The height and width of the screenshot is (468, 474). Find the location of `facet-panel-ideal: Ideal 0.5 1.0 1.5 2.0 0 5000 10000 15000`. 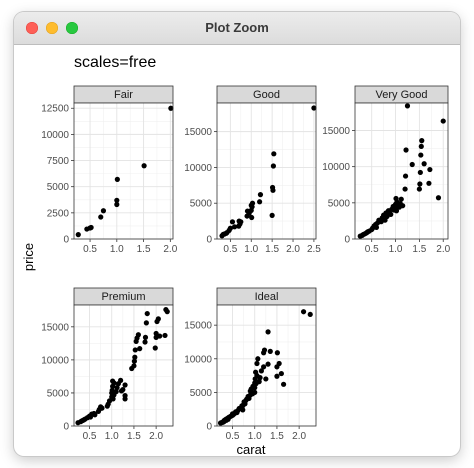

facet-panel-ideal: Ideal 0.5 1.0 1.5 2.0 0 5000 10000 15000 is located at coordinates (250, 364).